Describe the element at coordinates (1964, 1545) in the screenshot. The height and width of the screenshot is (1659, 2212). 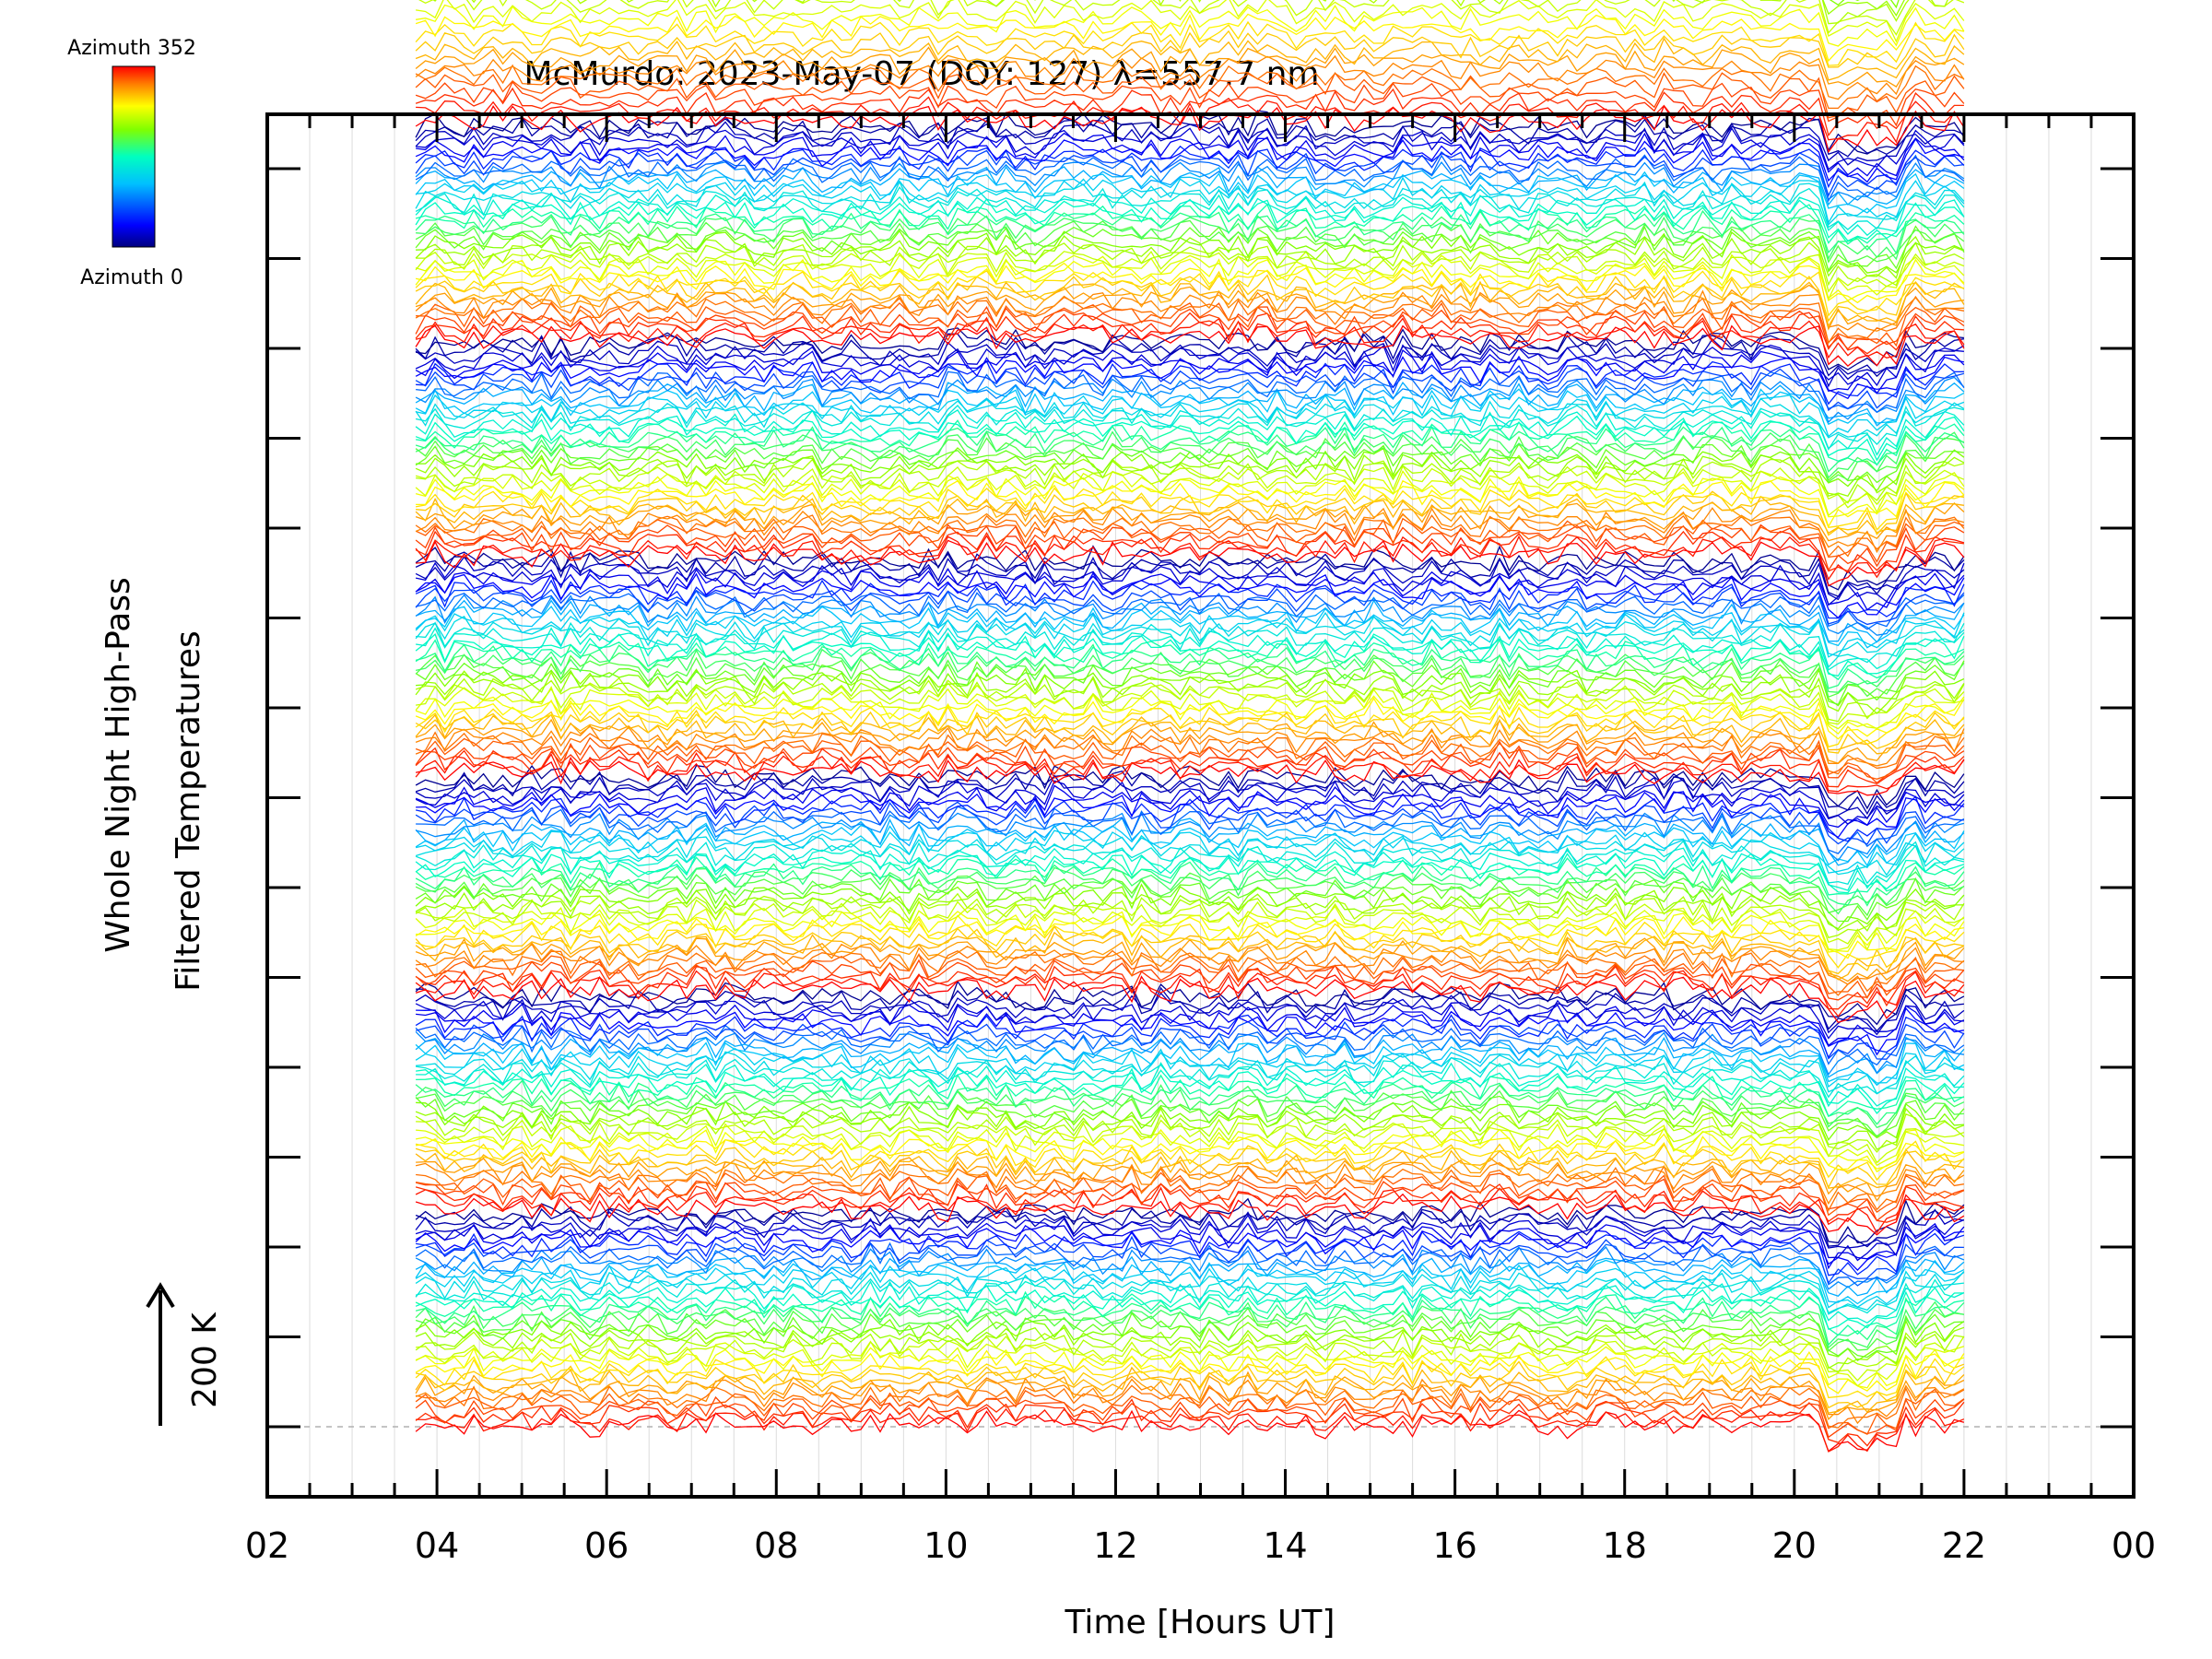
I see `x-tick-label: 22` at that location.